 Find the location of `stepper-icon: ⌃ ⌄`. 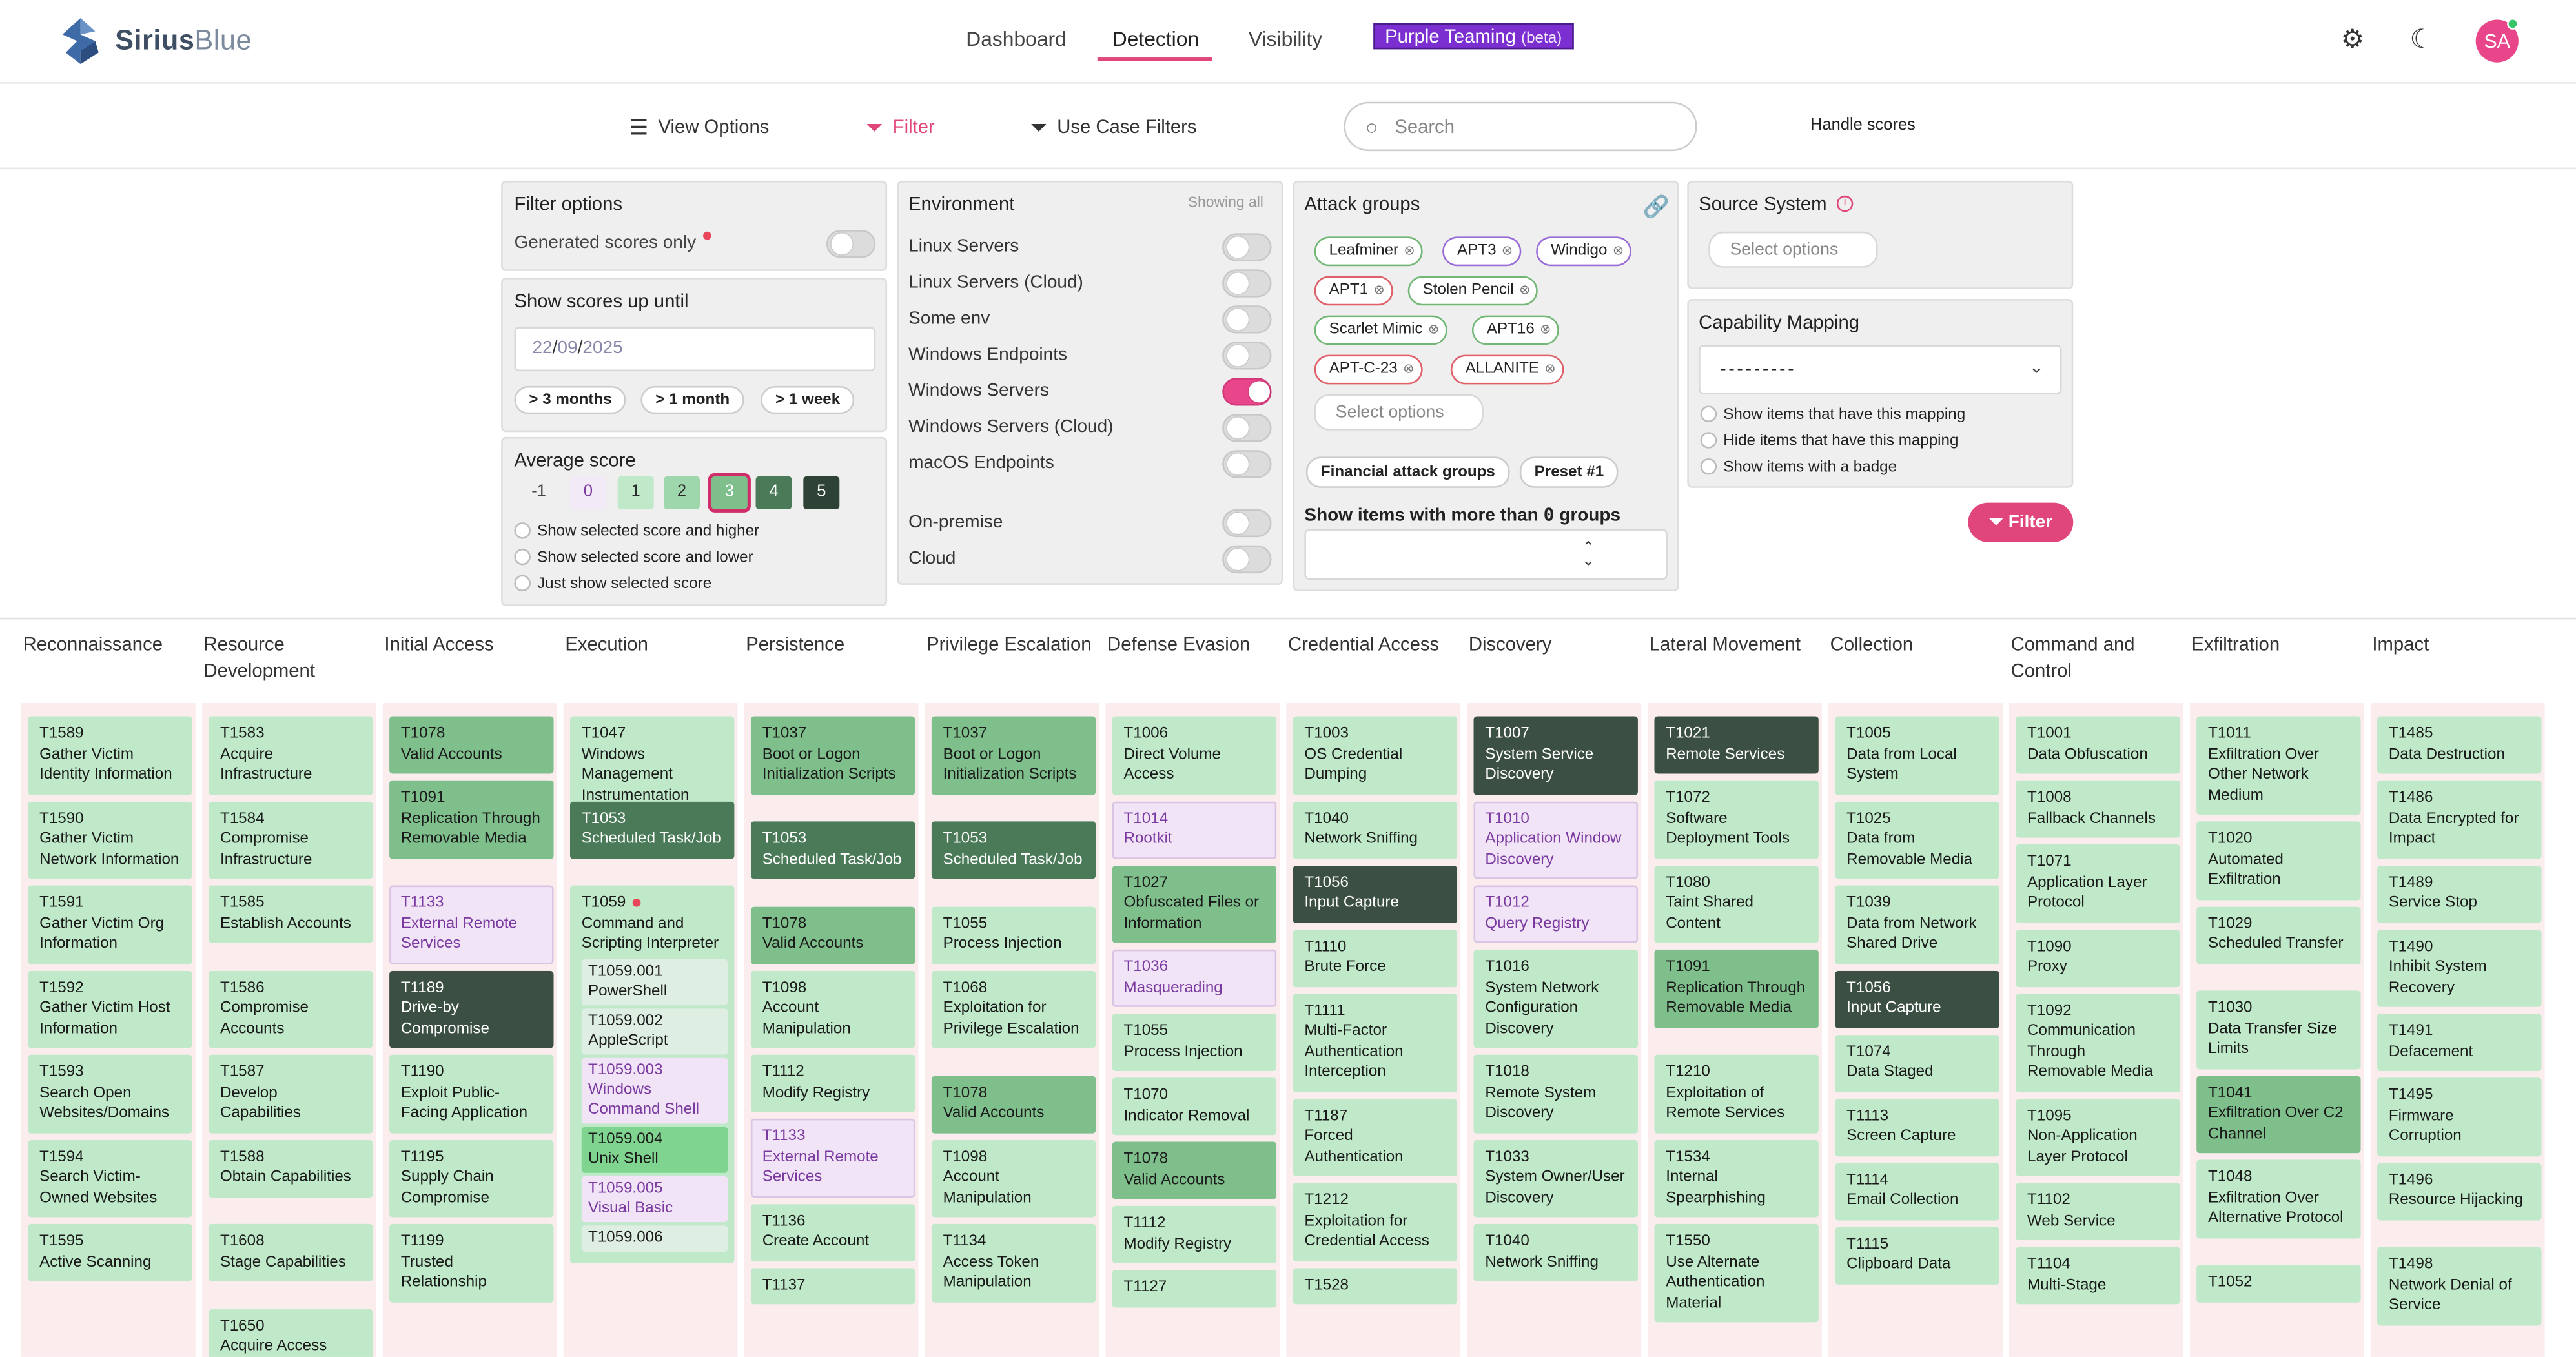

stepper-icon: ⌃ ⌄ is located at coordinates (1588, 553).